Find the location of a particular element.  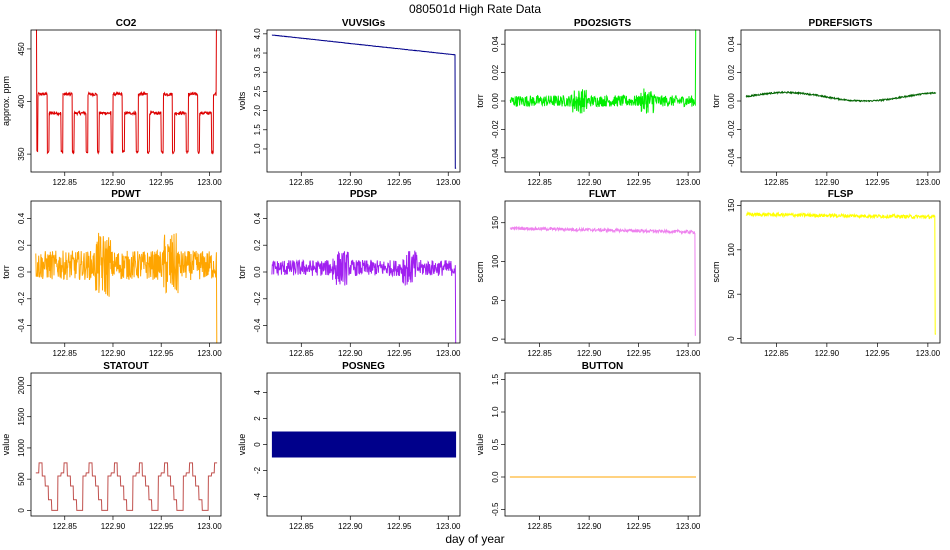

pdwt-xtick-label: 123.00 is located at coordinates (209, 353).